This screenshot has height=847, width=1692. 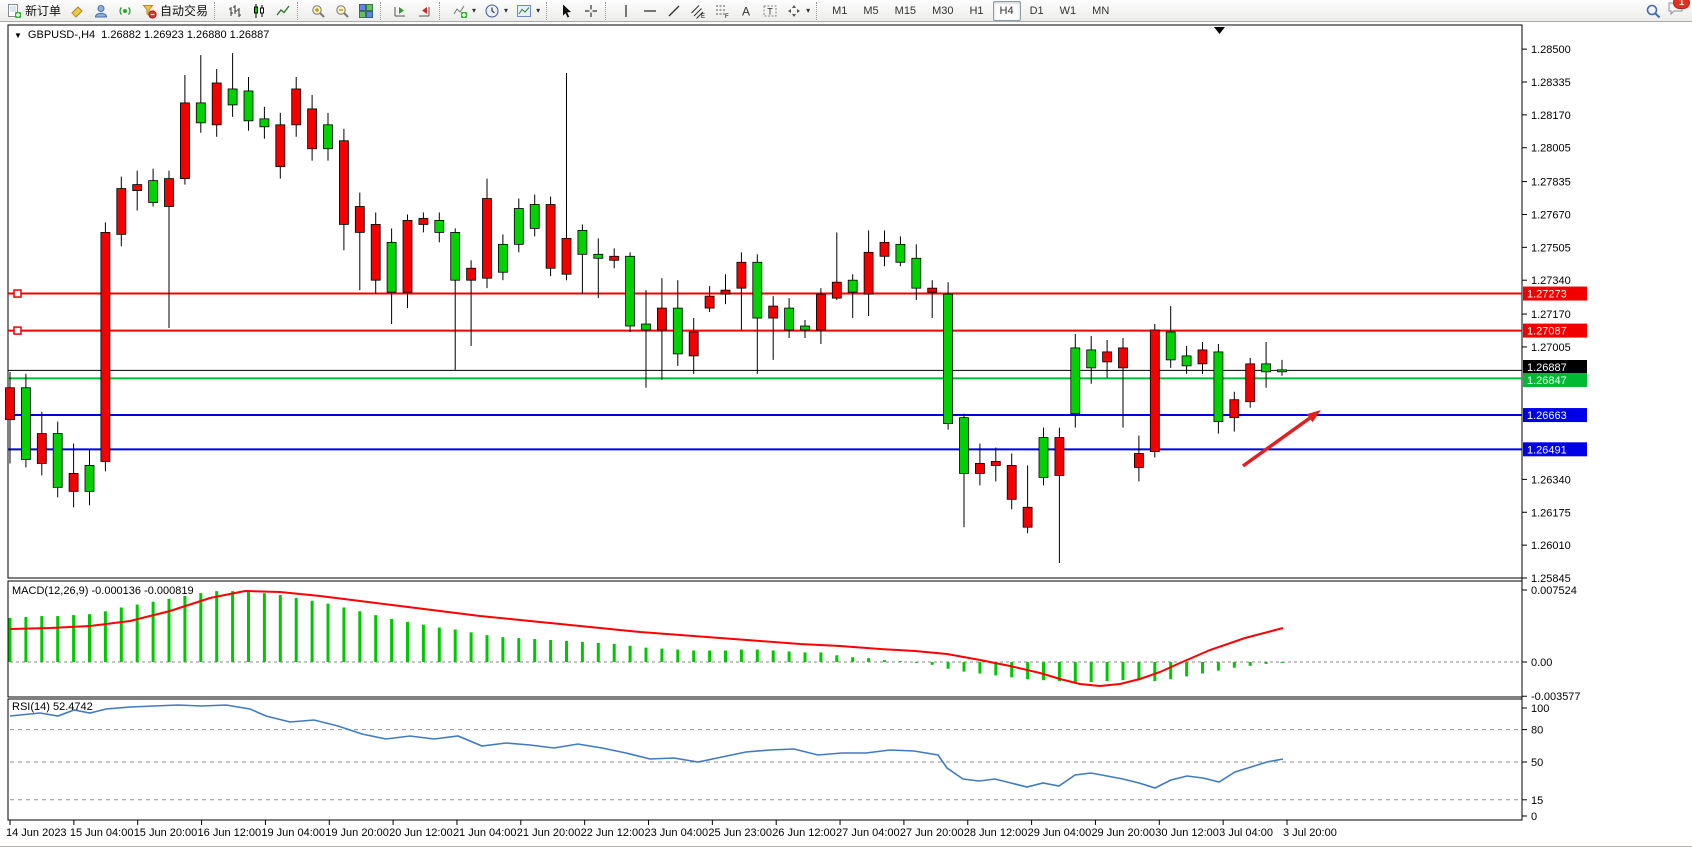 What do you see at coordinates (1540, 709) in the screenshot?
I see `svg-text: 100` at bounding box center [1540, 709].